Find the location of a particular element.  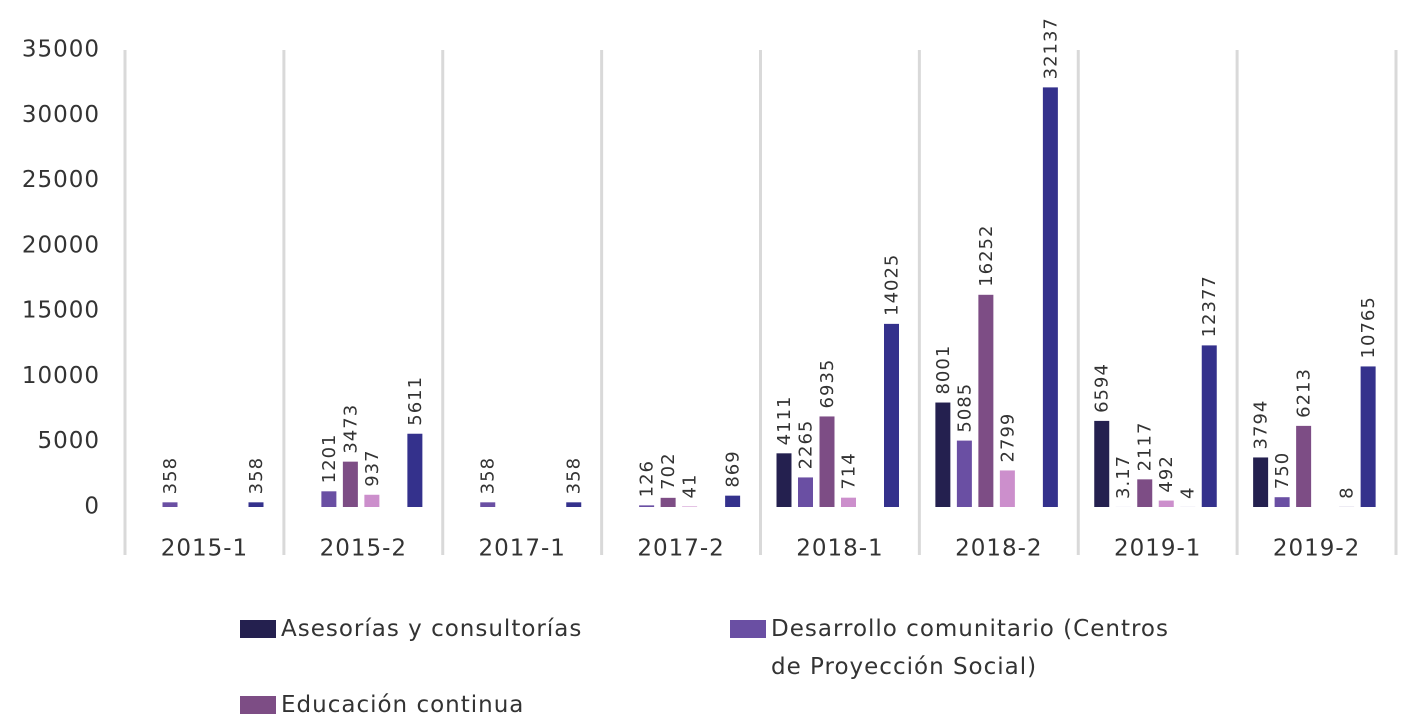

value-label: 3794 is located at coordinates (1261, 425).